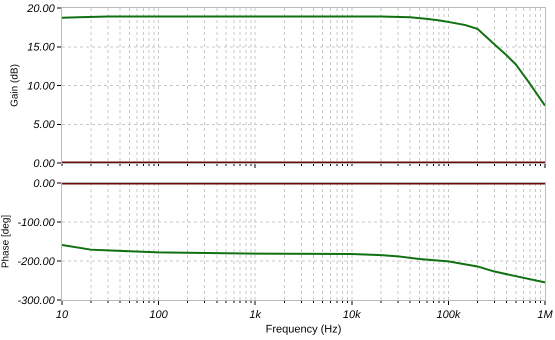  I want to click on x-axis-title: Frequency (Hz), so click(304, 329).